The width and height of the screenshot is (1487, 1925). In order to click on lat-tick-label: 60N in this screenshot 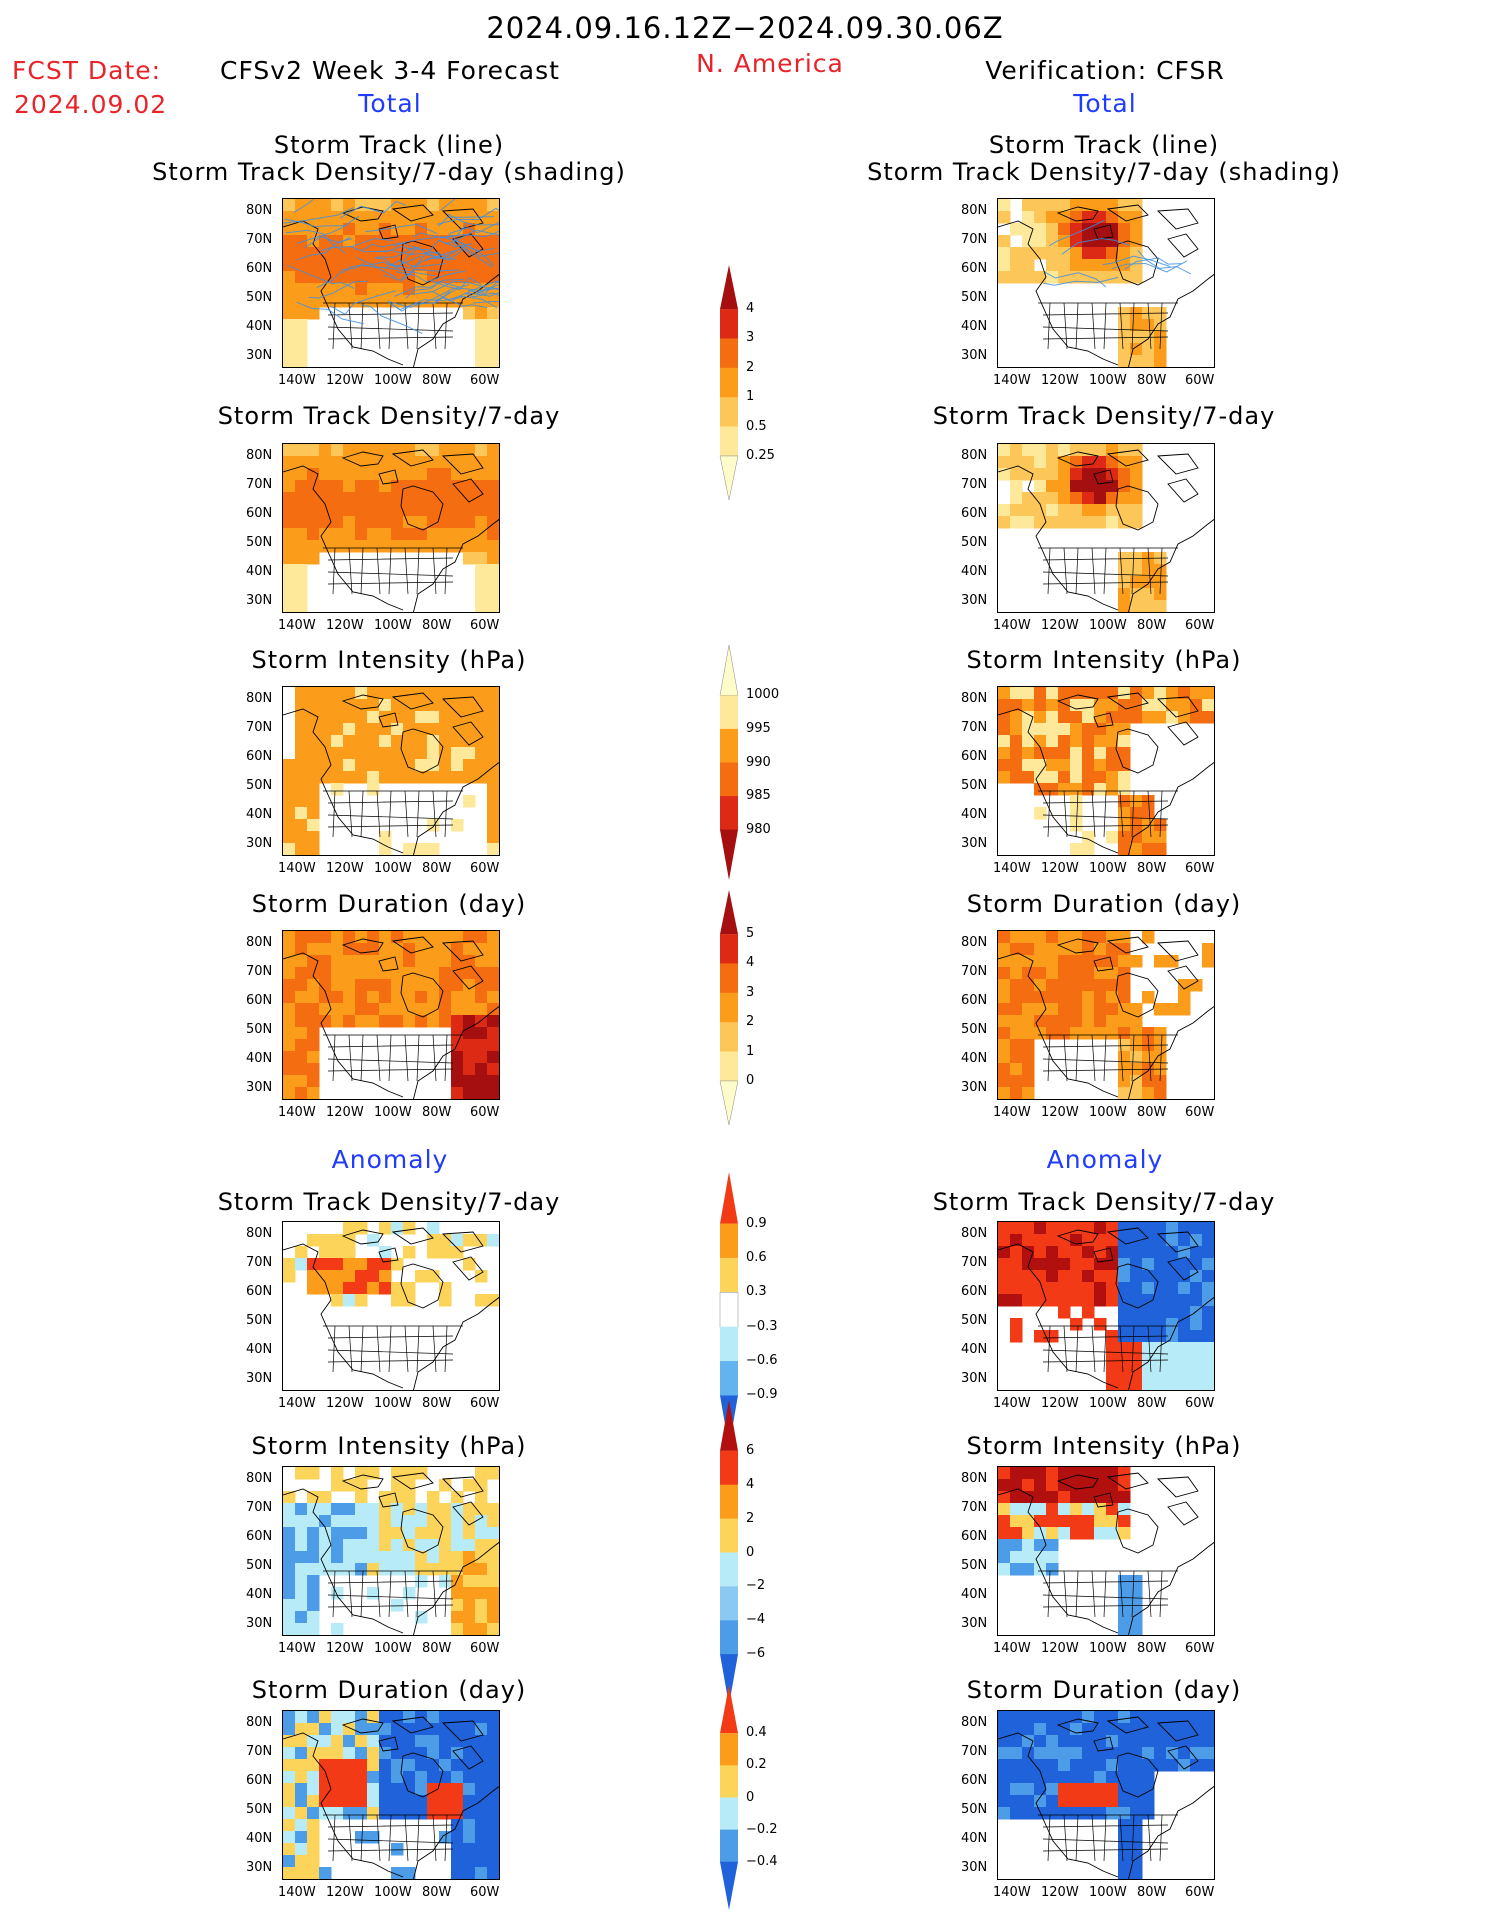, I will do `click(974, 1536)`.